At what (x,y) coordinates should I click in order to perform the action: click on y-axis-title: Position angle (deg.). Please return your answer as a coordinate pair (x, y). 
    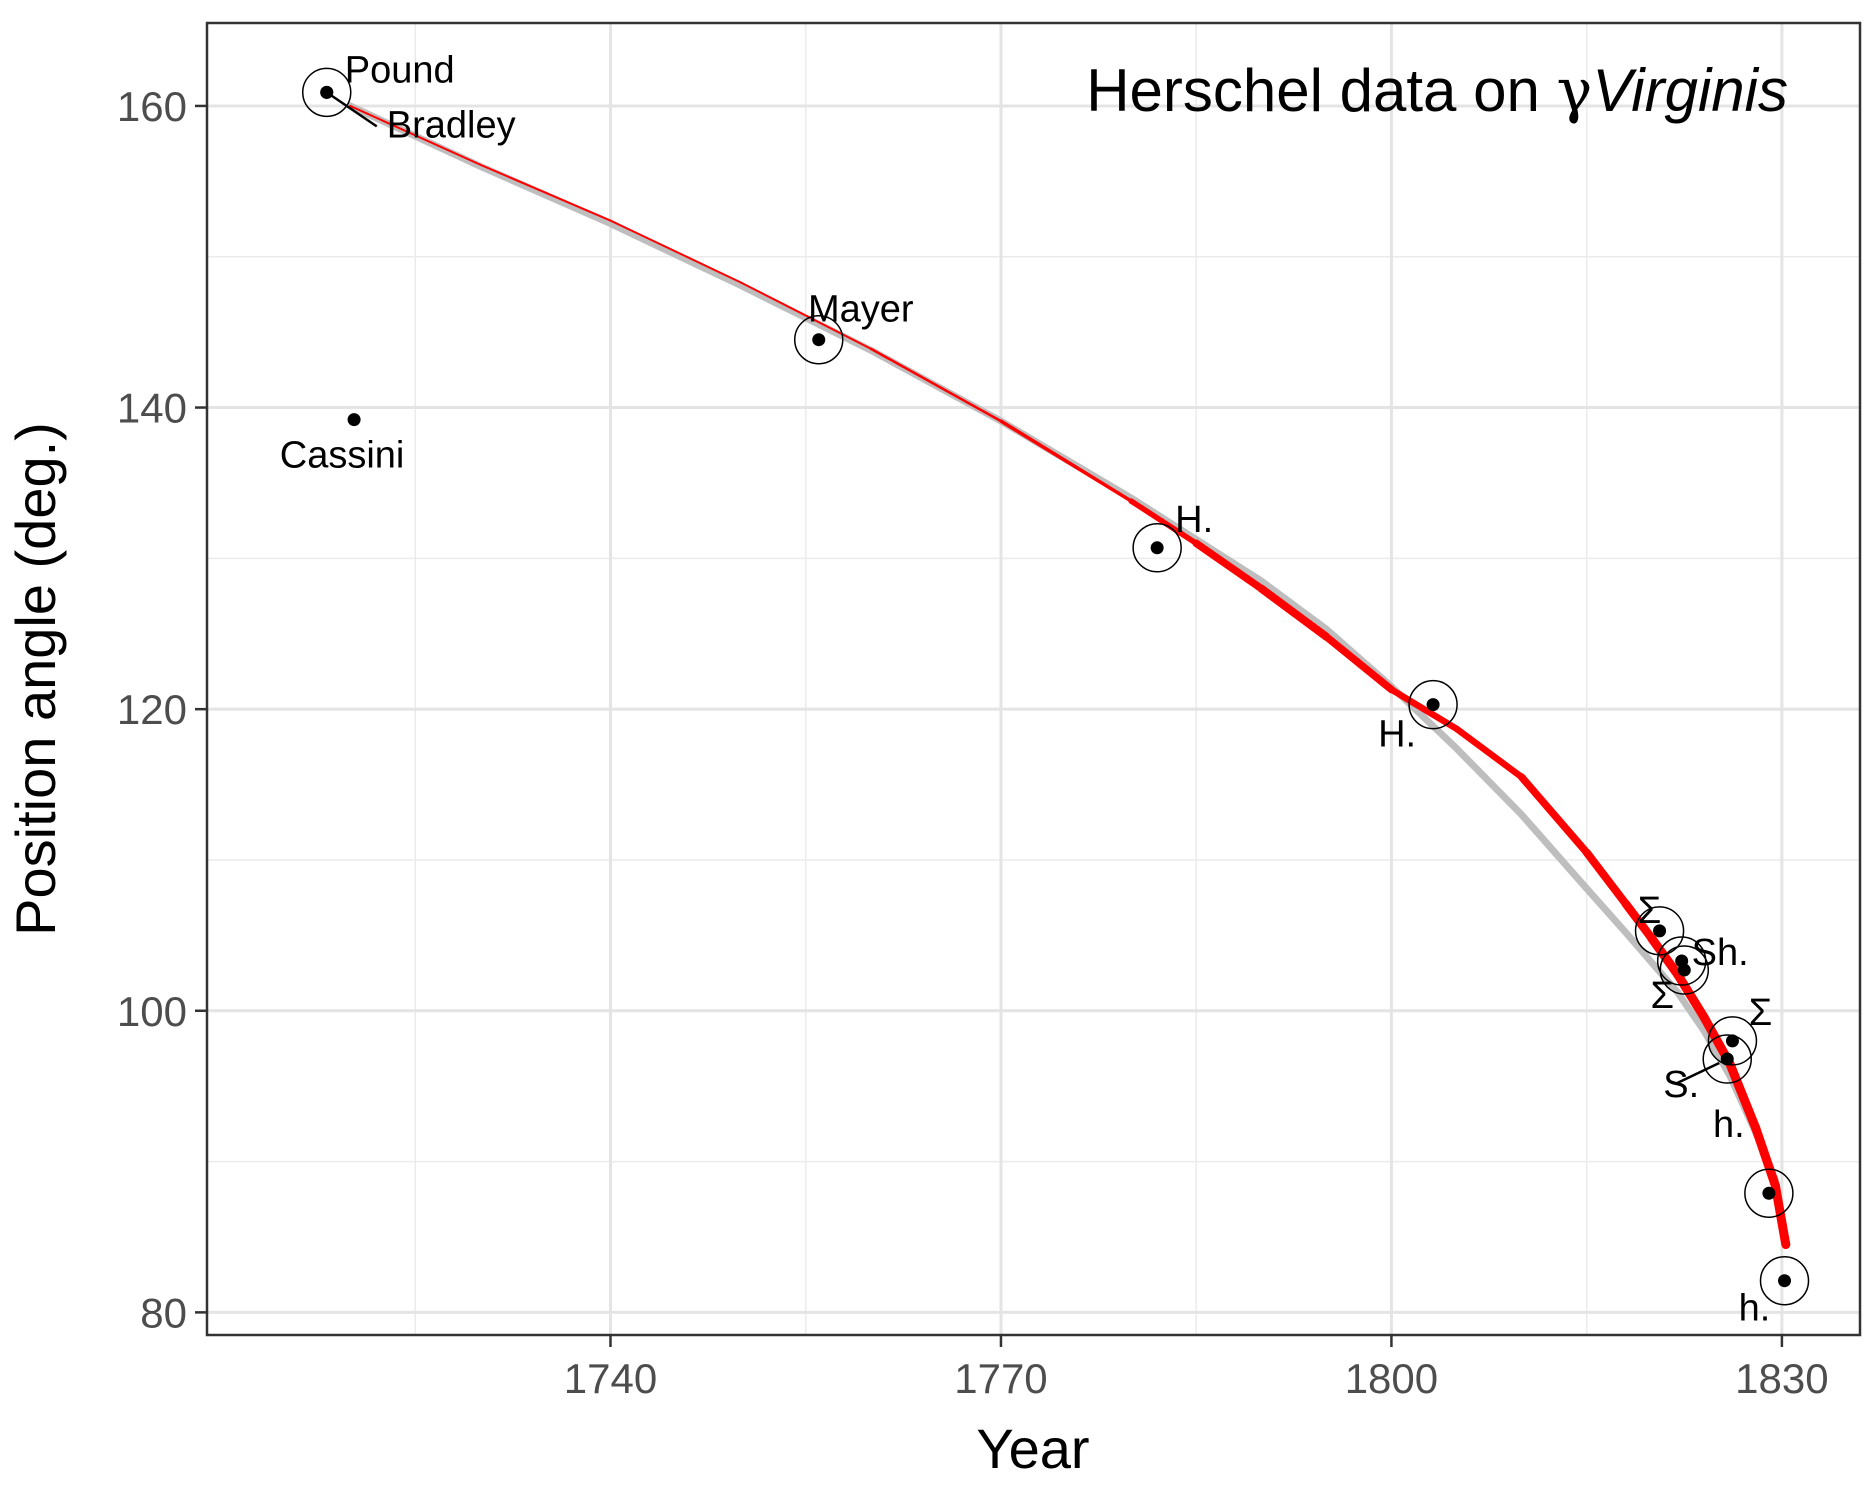
    Looking at the image, I should click on (35, 679).